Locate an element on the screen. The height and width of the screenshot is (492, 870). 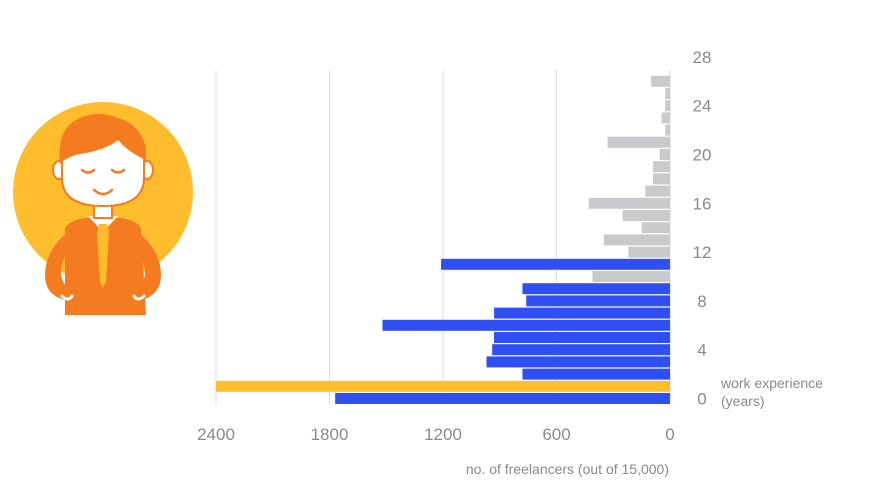
right-arm is located at coordinates (145, 265).